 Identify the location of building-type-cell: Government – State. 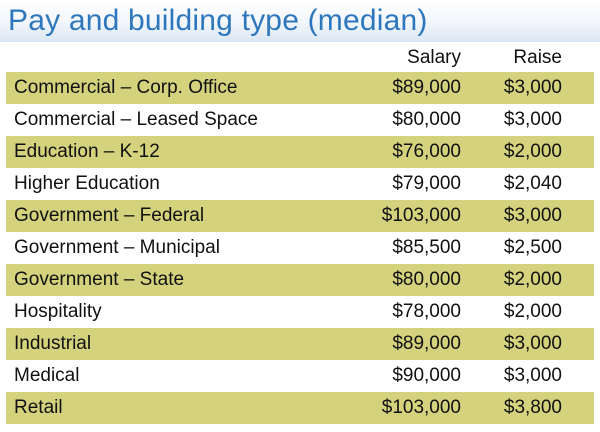
(99, 279).